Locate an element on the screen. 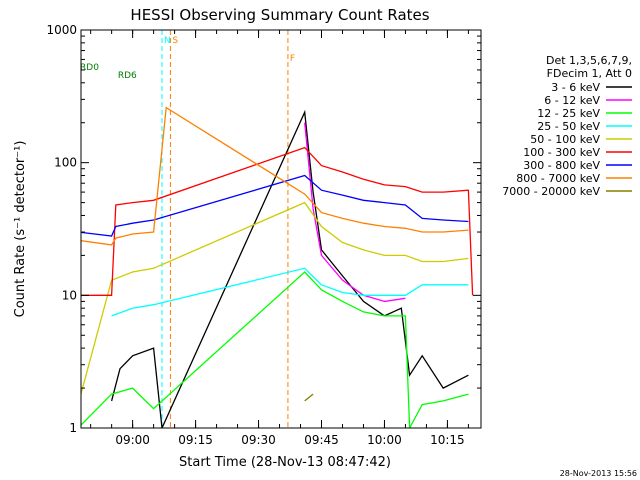  legend-entry: 300 - 800 keV is located at coordinates (561, 165).